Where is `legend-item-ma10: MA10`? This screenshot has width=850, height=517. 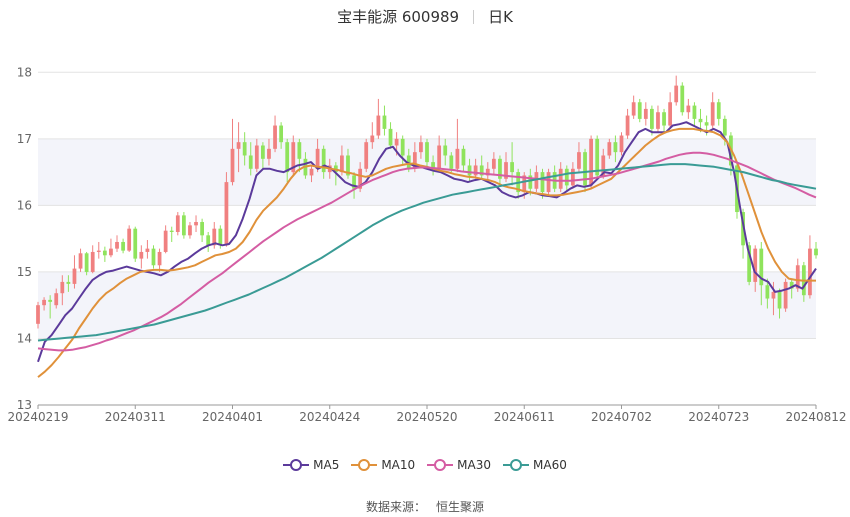 legend-item-ma10: MA10 is located at coordinates (383, 465).